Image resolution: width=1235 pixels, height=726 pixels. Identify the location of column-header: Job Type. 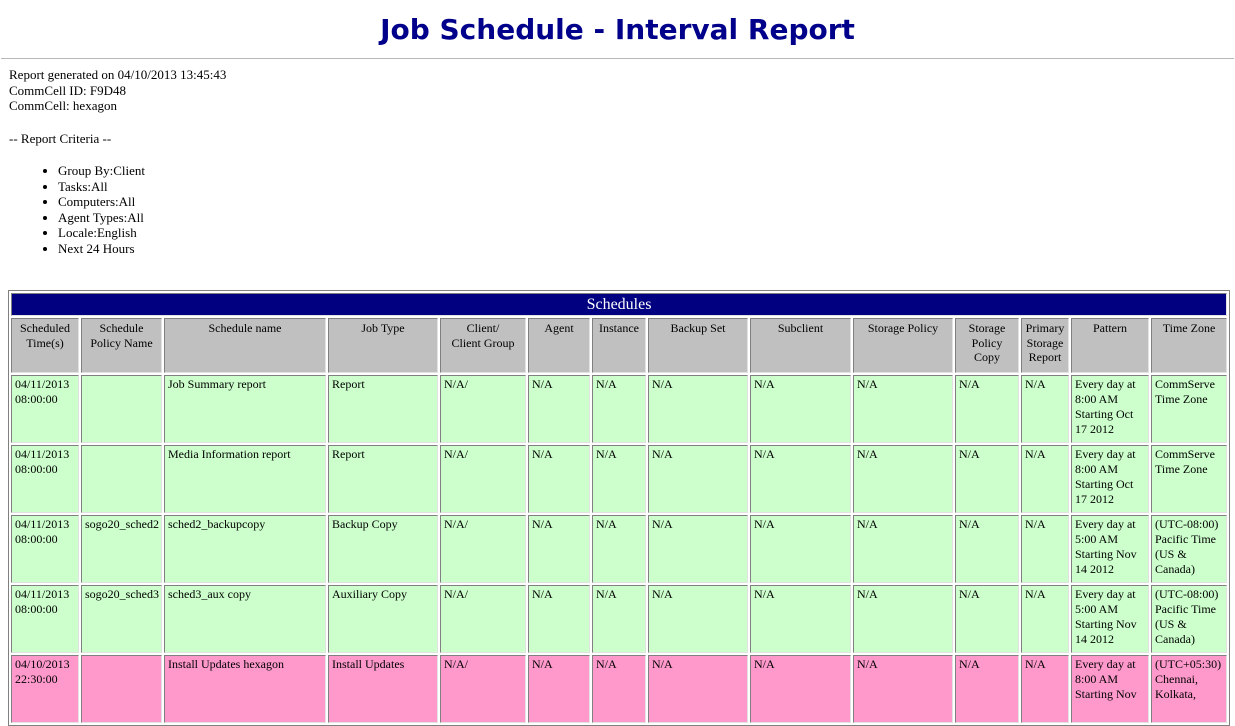
(383, 345).